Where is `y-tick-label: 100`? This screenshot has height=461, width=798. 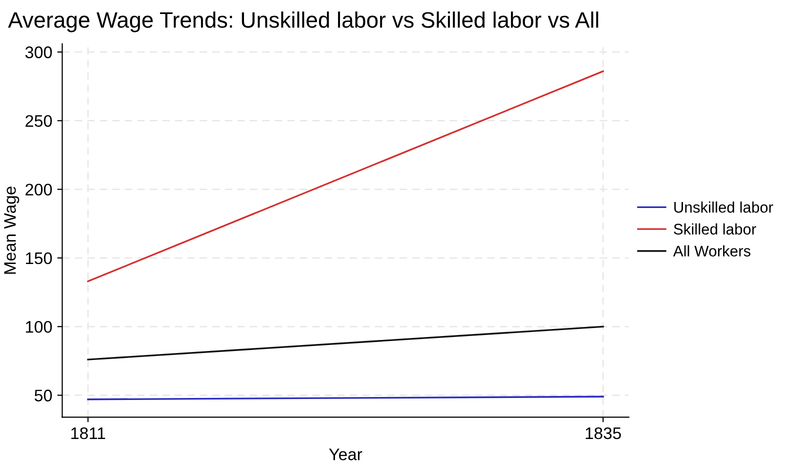 y-tick-label: 100 is located at coordinates (39, 327).